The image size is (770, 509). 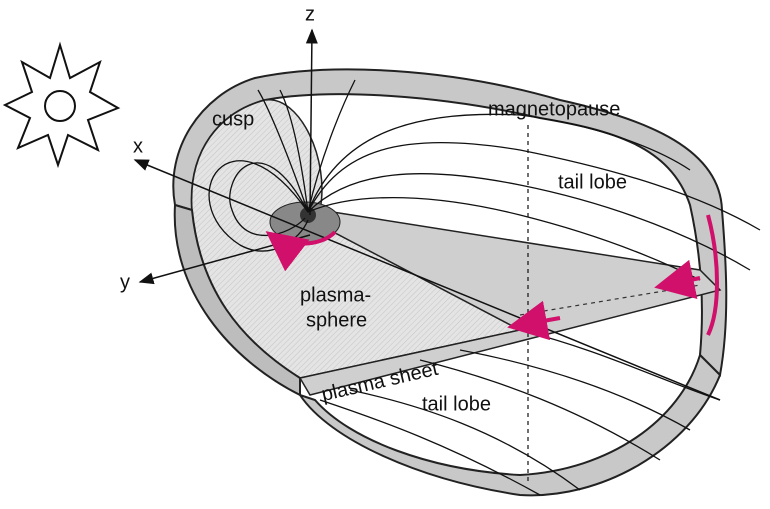 I want to click on y-label: y, so click(x=125, y=282).